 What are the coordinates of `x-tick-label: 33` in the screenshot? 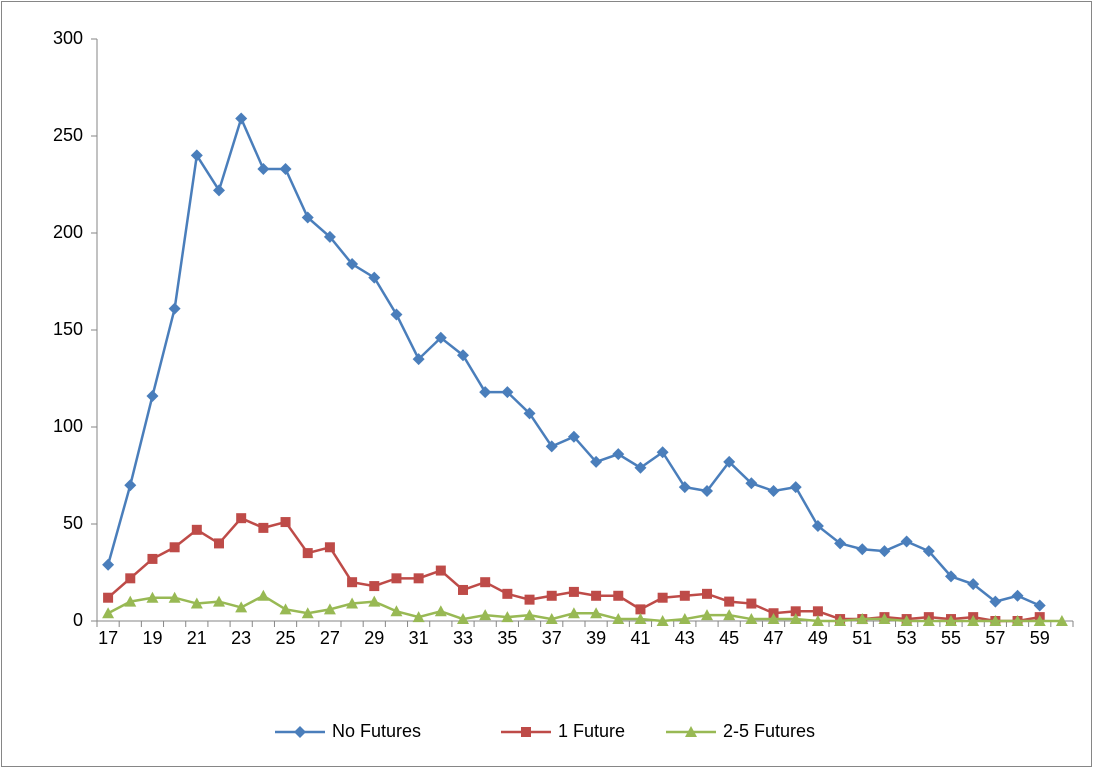 It's located at (463, 638).